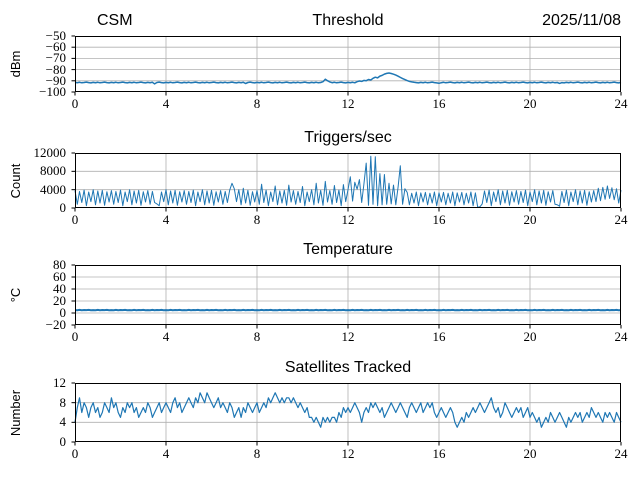 This screenshot has width=640, height=480. I want to click on y-tick-label: 12000, so click(50, 152).